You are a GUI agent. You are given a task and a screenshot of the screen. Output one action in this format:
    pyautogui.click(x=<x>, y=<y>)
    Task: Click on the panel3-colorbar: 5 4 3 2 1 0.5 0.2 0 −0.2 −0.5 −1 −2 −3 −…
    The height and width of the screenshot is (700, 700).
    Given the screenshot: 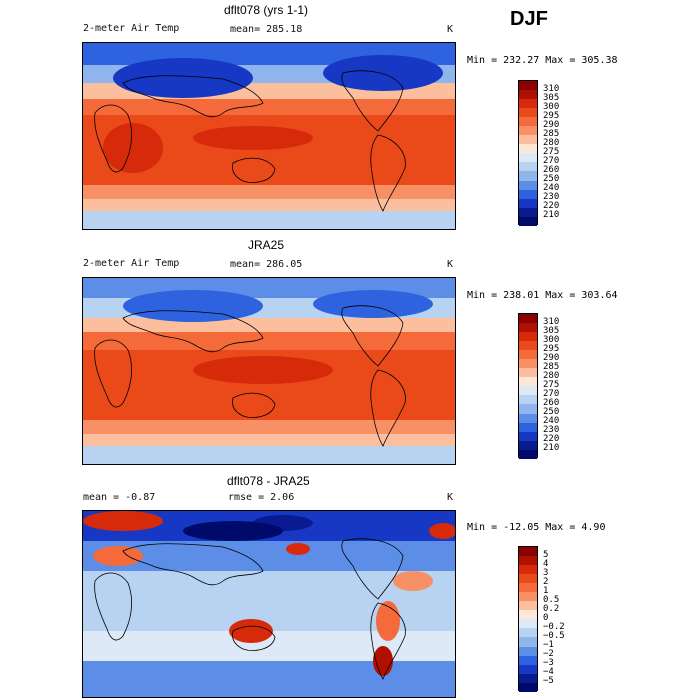 What is the action you would take?
    pyautogui.click(x=548, y=619)
    